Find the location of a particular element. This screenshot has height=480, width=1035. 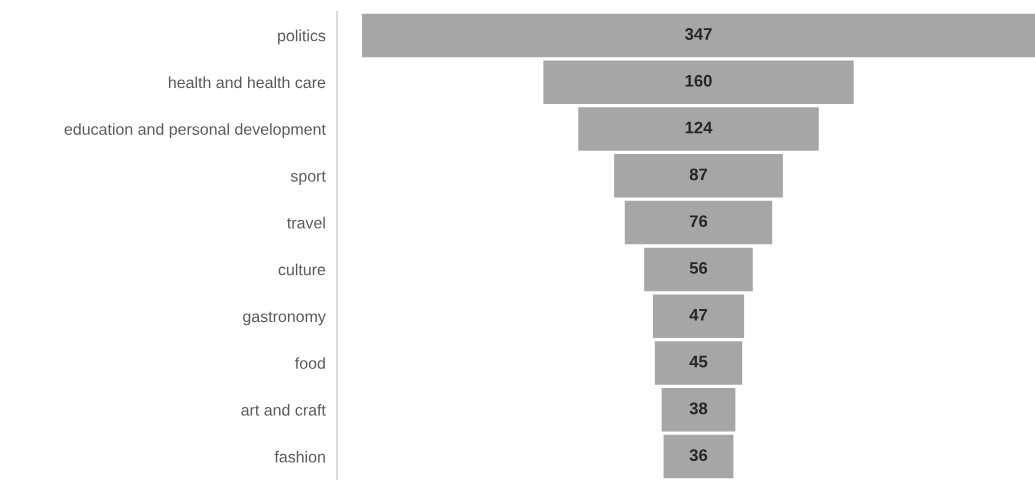

category-label: culture is located at coordinates (302, 269).